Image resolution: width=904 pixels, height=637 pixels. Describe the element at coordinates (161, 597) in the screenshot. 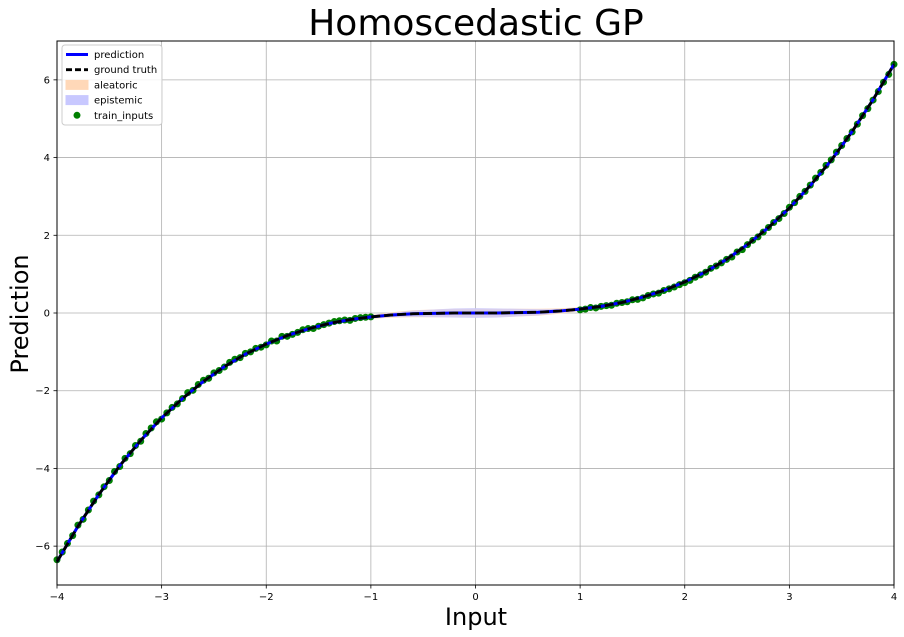

I see `x-tick-label: −3` at that location.